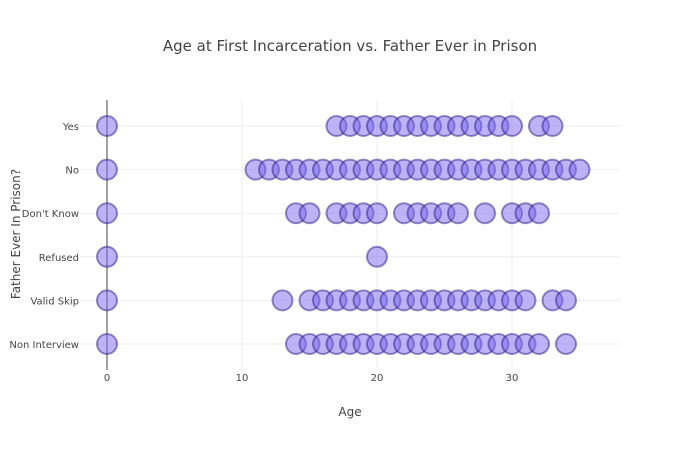 The height and width of the screenshot is (450, 700). Describe the element at coordinates (70, 127) in the screenshot. I see `y-tick-label: Yes` at that location.